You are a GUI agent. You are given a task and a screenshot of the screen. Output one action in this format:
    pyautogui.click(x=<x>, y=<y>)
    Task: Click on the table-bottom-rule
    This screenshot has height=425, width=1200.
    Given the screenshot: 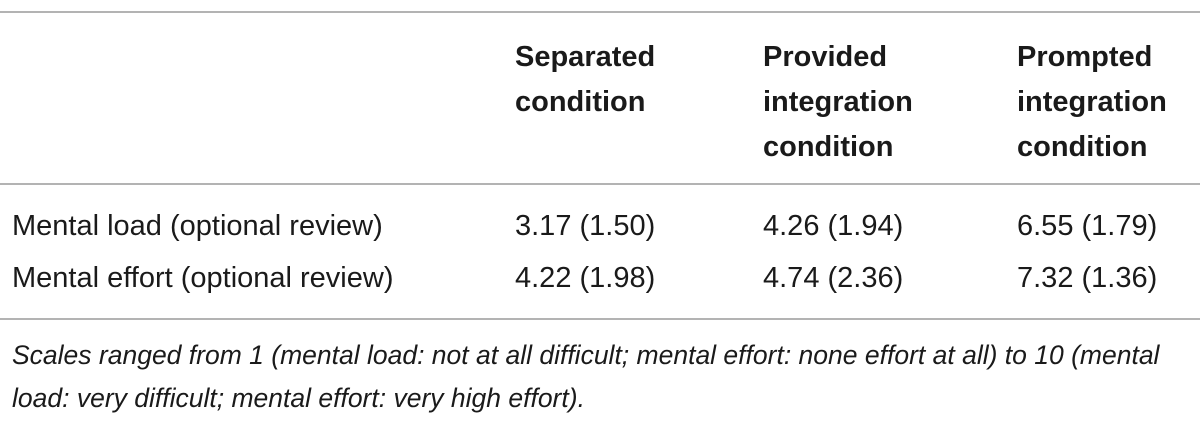 What is the action you would take?
    pyautogui.click(x=600, y=319)
    